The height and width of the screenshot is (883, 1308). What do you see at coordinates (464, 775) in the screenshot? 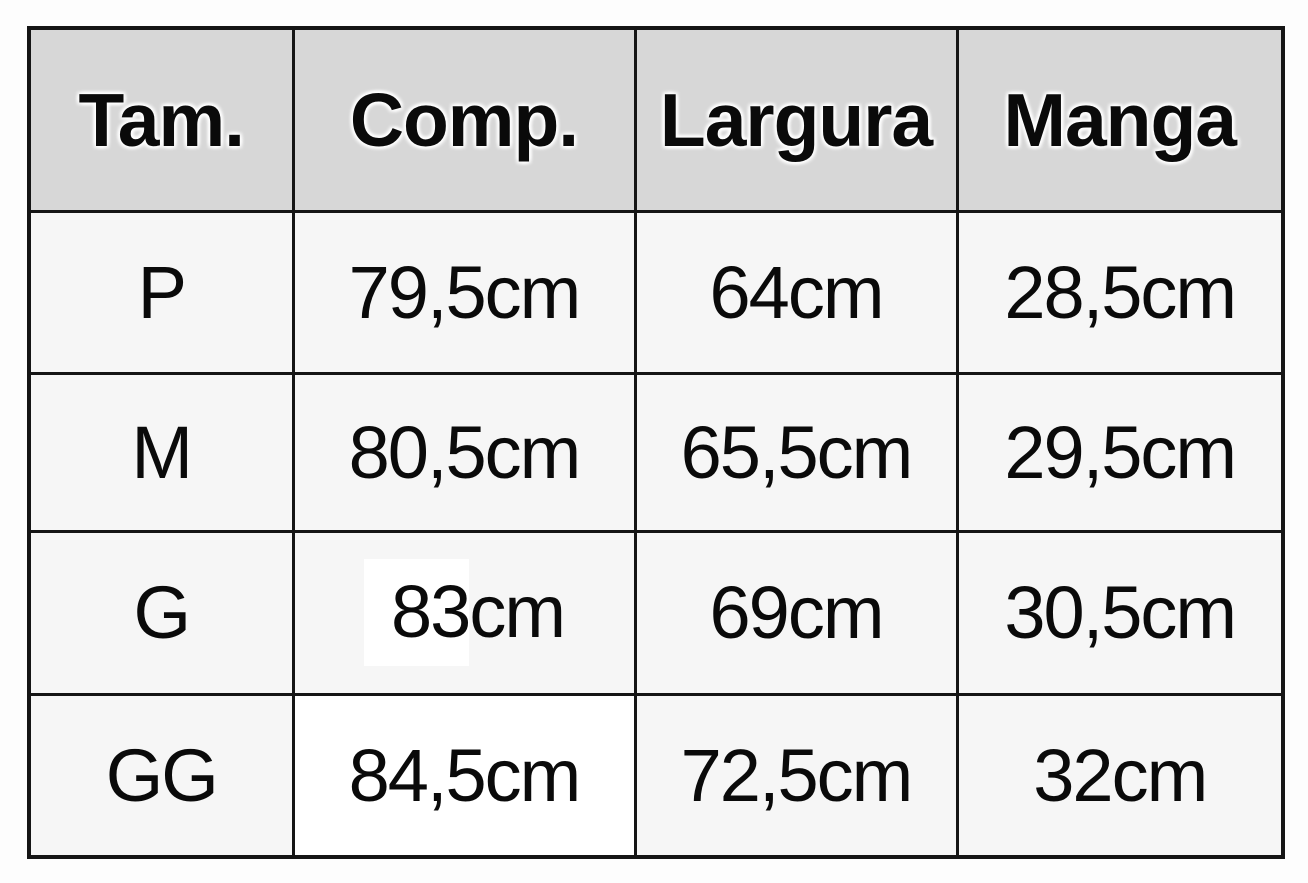
I see `comp-cell: 84,5cm` at bounding box center [464, 775].